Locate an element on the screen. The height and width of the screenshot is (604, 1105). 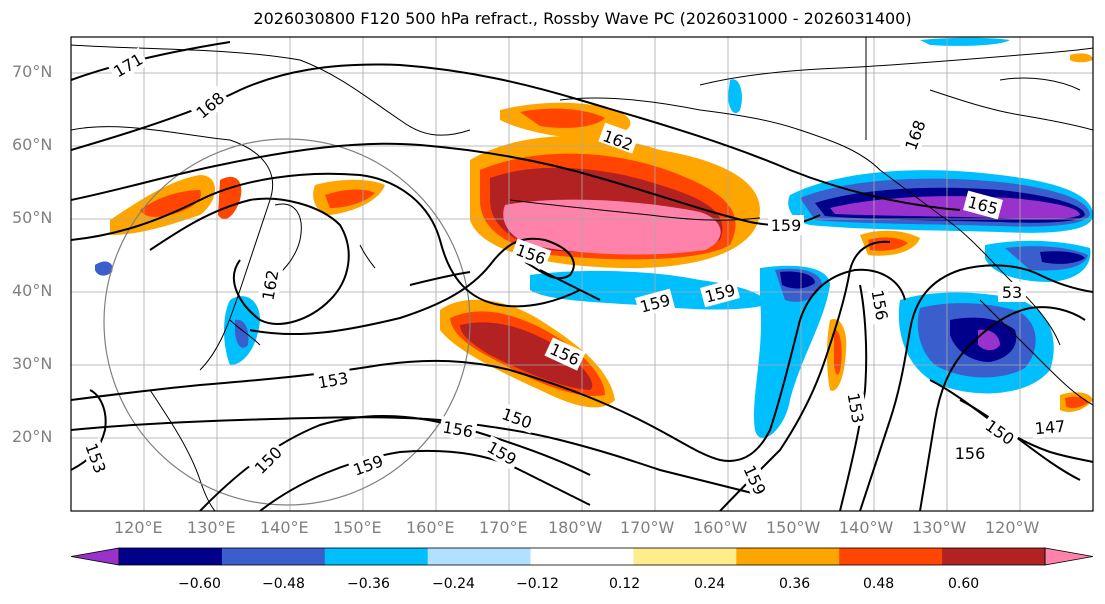
colorbar is located at coordinates (582, 556).